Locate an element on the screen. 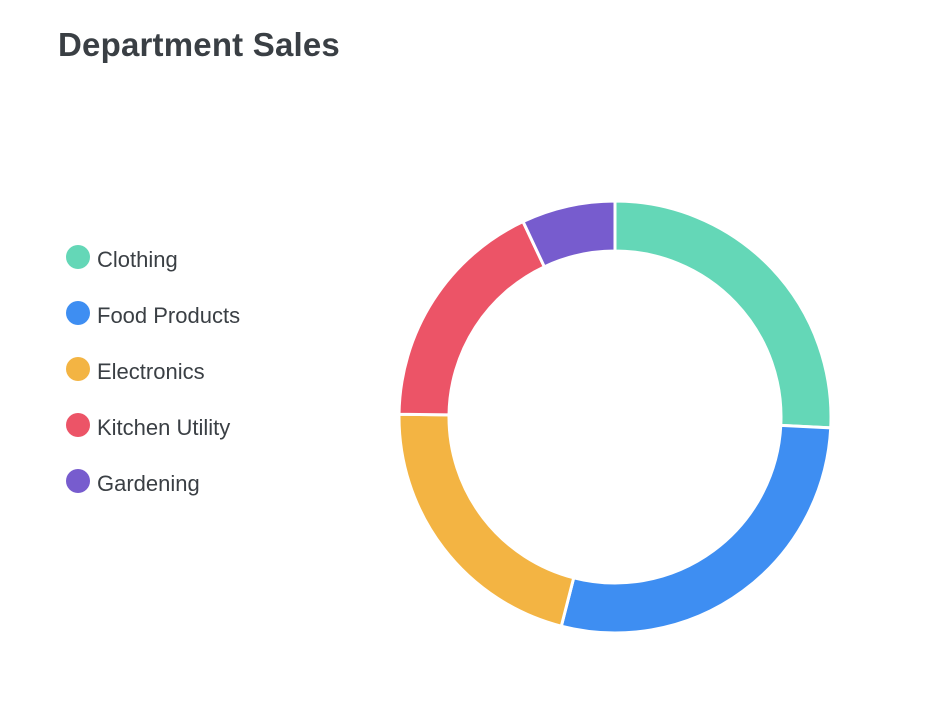 This screenshot has height=706, width=950. legend-item-gardening: Gardening is located at coordinates (153, 484).